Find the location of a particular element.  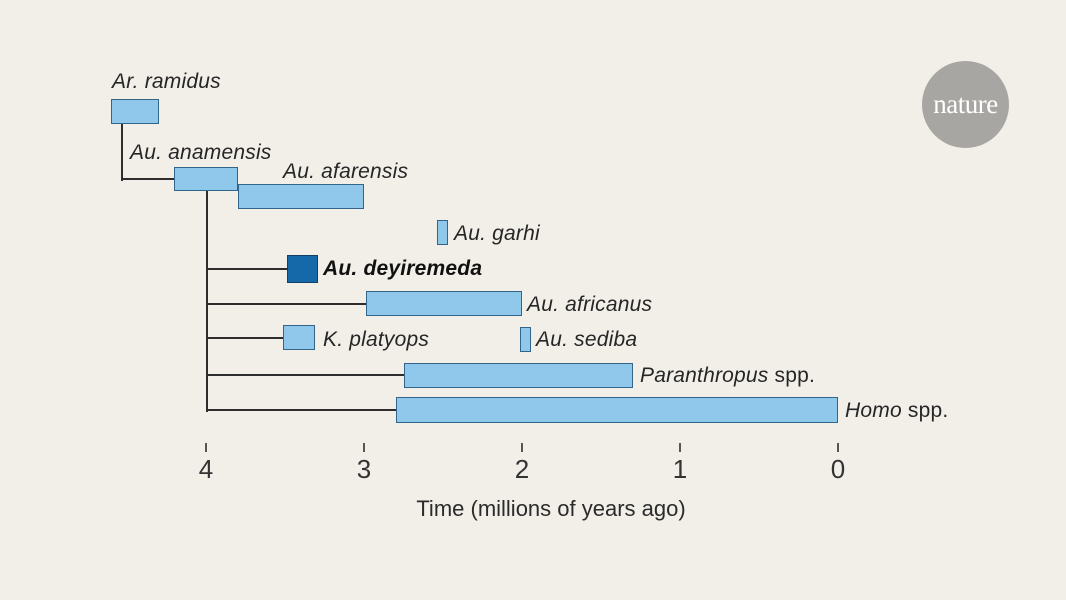

nature-logo-text: nature is located at coordinates (965, 104).